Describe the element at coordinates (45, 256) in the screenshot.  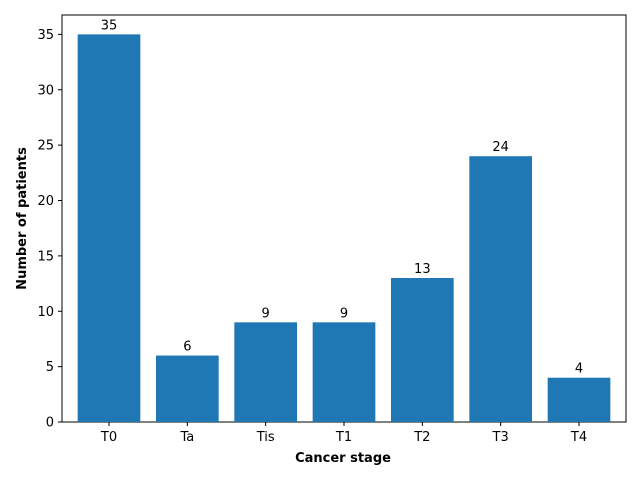
I see `y-tick-label: 15` at that location.